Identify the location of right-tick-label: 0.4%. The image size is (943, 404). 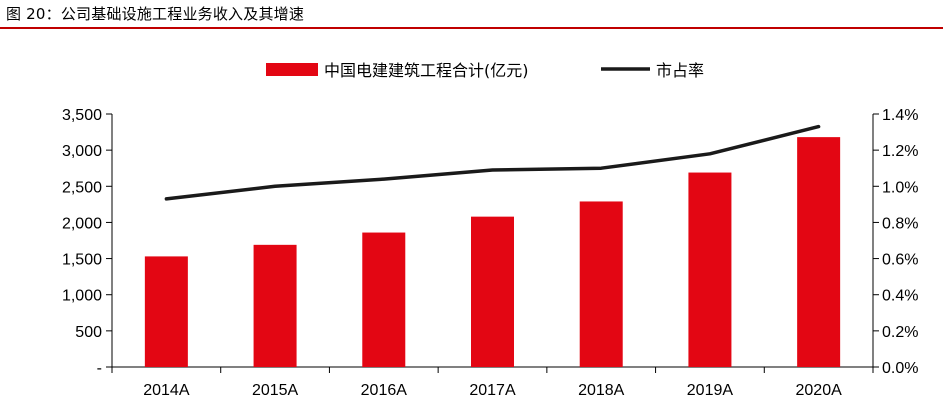
(900, 296).